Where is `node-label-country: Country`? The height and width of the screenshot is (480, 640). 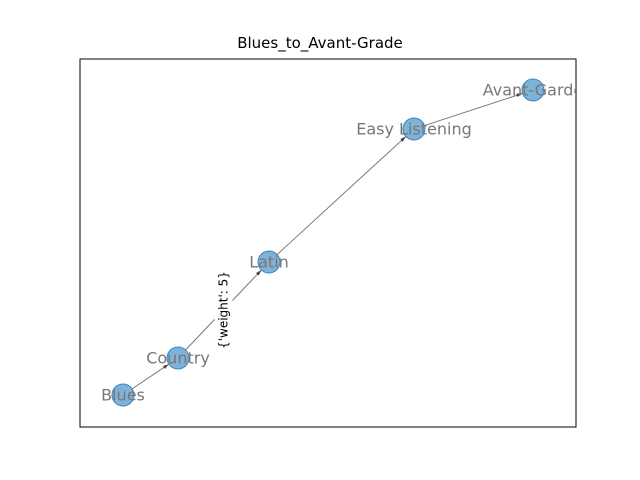
node-label-country: Country is located at coordinates (178, 358).